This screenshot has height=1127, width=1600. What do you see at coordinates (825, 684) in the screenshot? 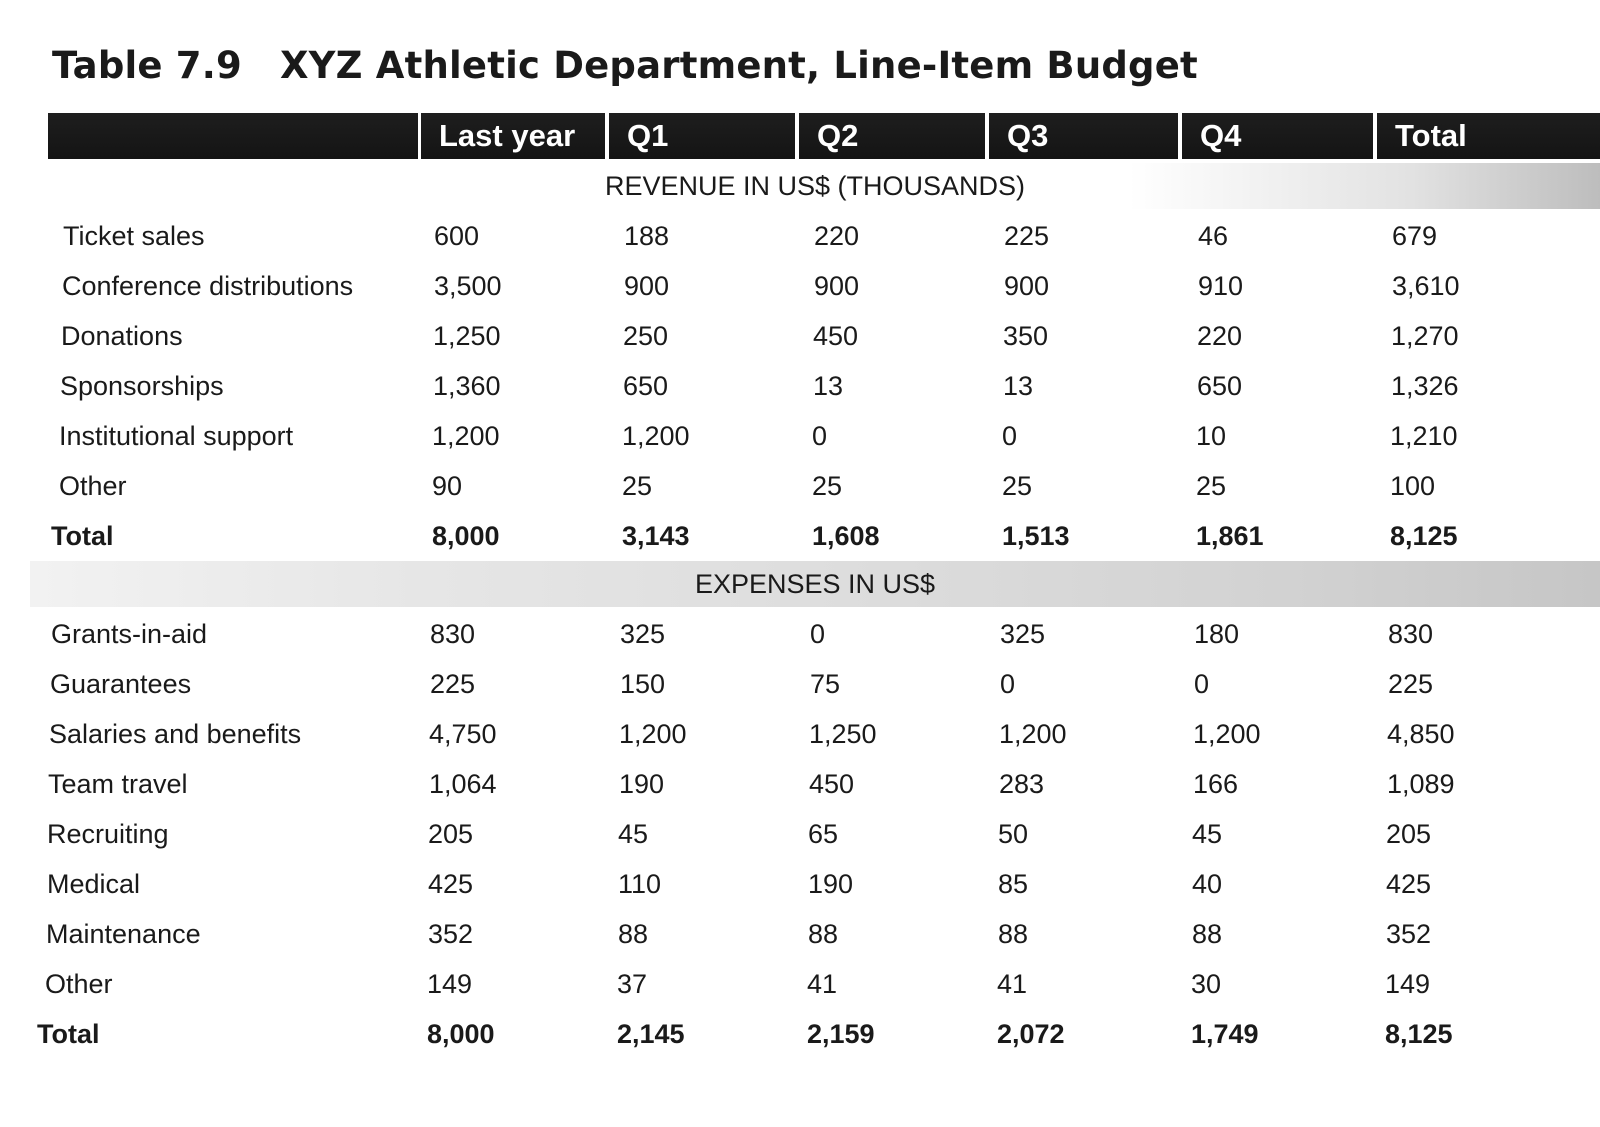
I see `cell-q2: 75` at bounding box center [825, 684].